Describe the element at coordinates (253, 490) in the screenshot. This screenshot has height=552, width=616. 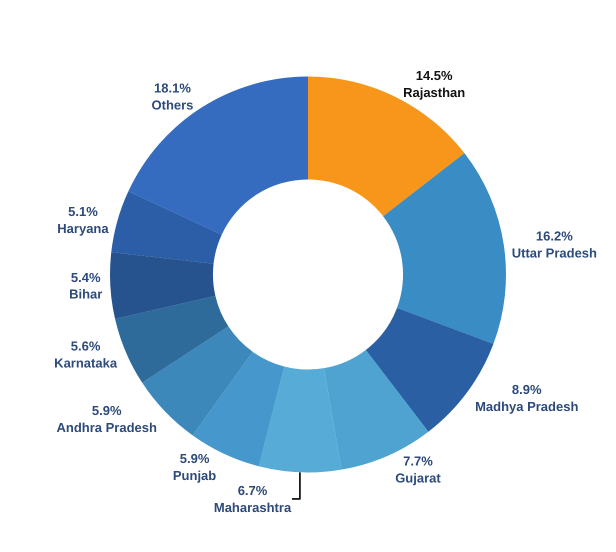
I see `data-label: 6.7%` at that location.